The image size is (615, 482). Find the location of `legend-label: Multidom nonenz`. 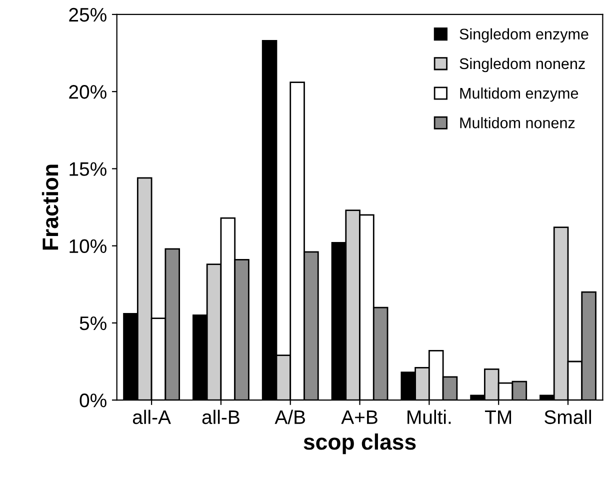

legend-label: Multidom nonenz is located at coordinates (517, 122).